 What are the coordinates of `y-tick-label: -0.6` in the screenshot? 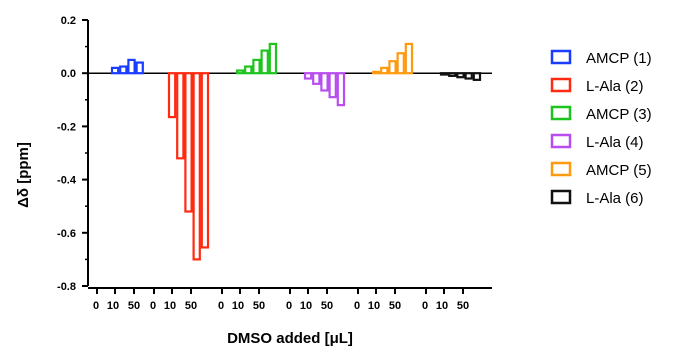 It's located at (66, 234).